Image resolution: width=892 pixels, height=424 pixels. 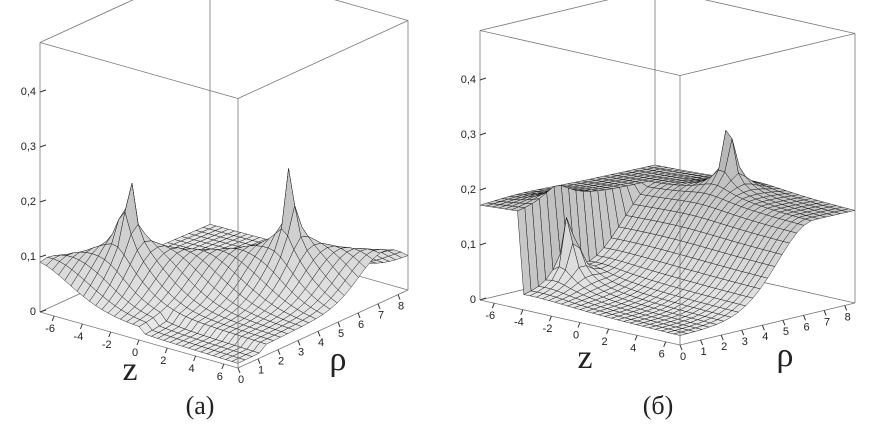 I want to click on value-tick-label: 0,2, so click(x=468, y=190).